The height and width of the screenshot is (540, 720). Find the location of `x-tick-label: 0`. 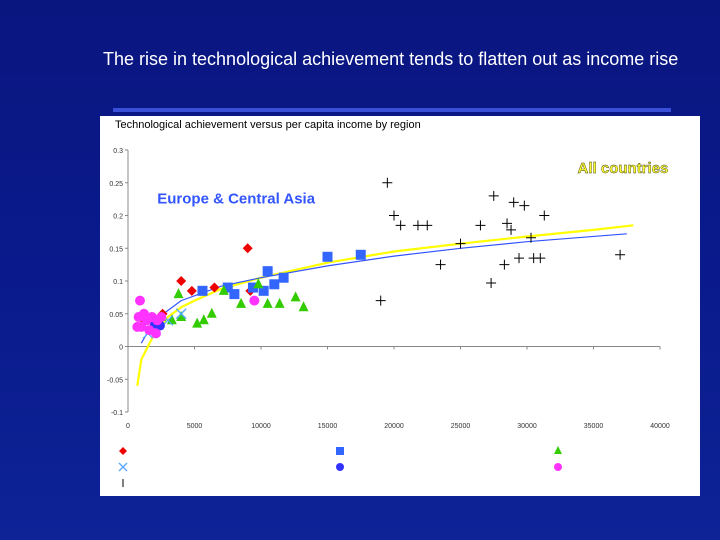

x-tick-label: 0 is located at coordinates (128, 426).